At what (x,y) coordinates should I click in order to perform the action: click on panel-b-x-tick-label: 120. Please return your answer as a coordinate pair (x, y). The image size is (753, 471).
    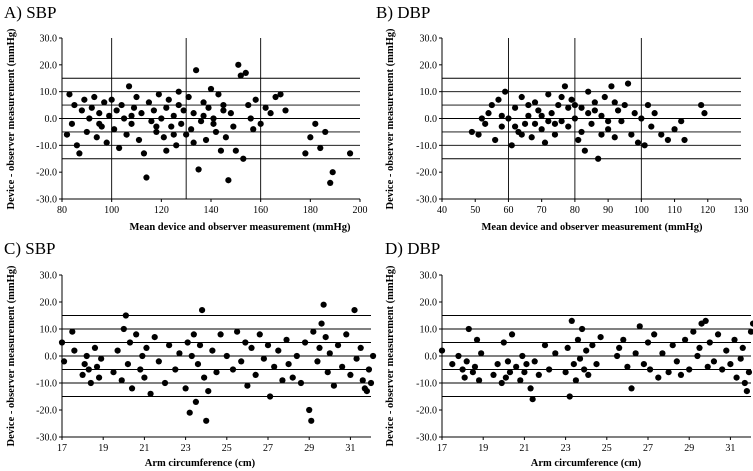
    Looking at the image, I should click on (707, 210).